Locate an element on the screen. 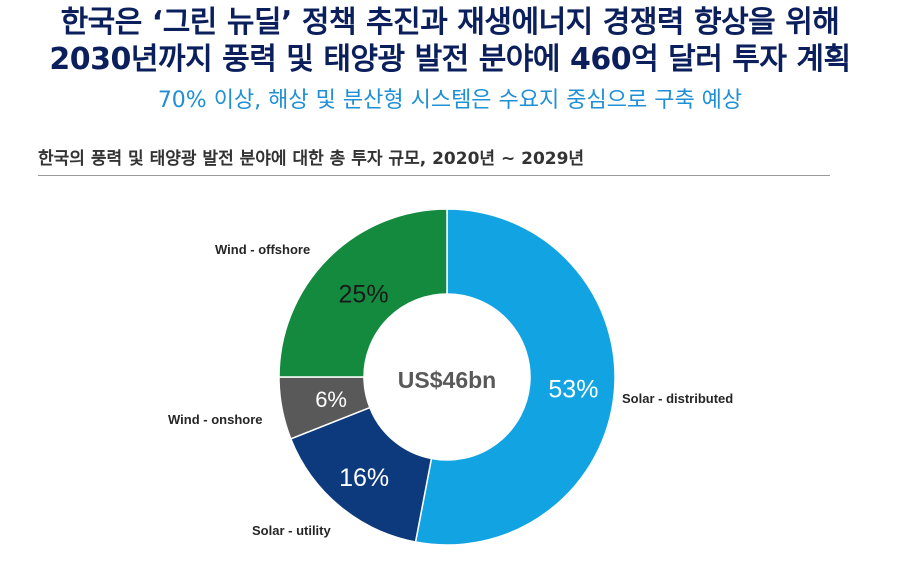 This screenshot has width=900, height=575. percent-label: 16% is located at coordinates (364, 478).